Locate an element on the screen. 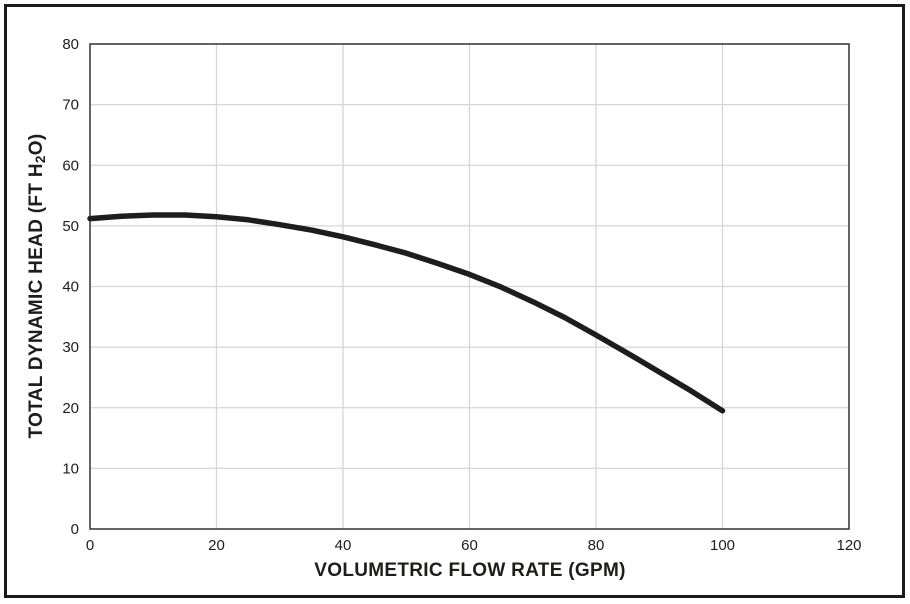 The height and width of the screenshot is (604, 910). x-tick-label: 0 is located at coordinates (90, 545).